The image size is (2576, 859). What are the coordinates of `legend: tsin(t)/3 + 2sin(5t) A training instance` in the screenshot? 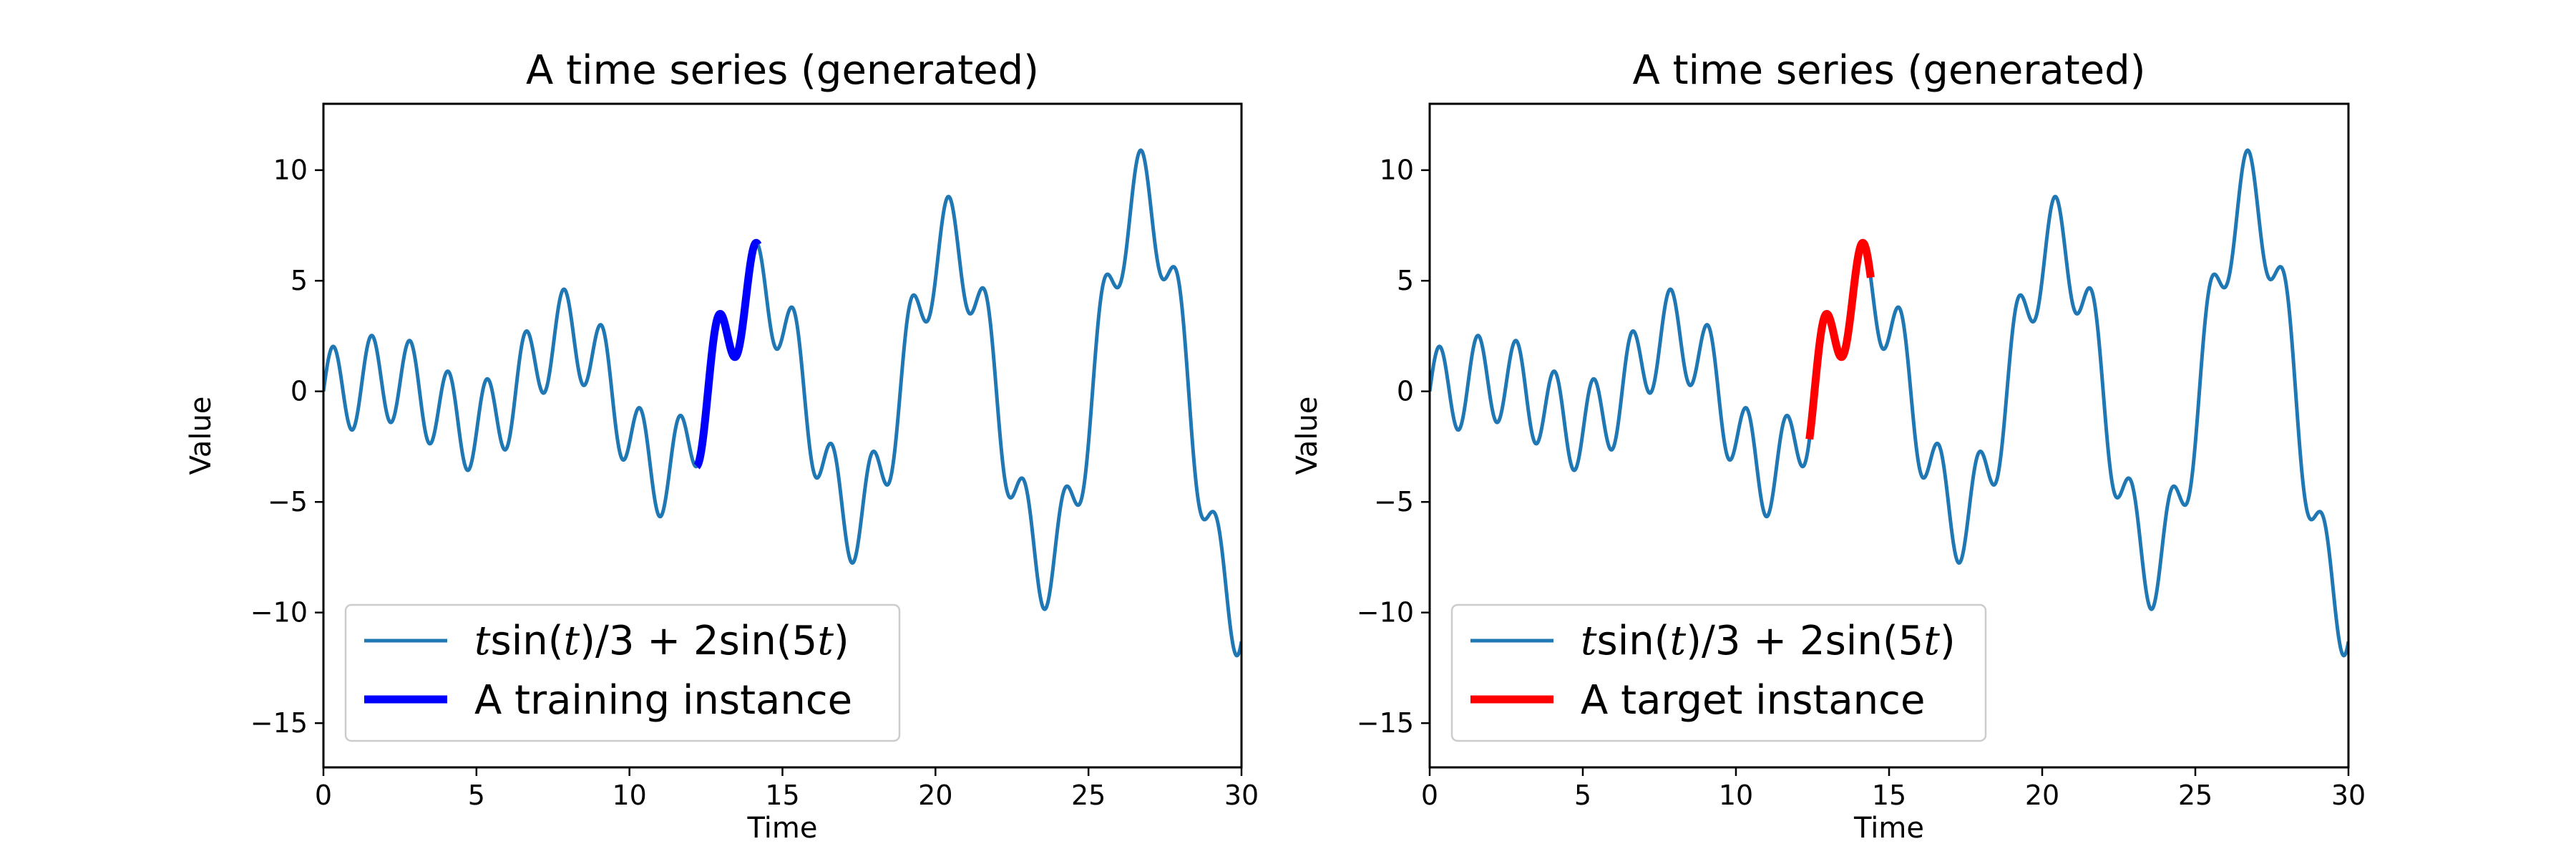 It's located at (622, 672).